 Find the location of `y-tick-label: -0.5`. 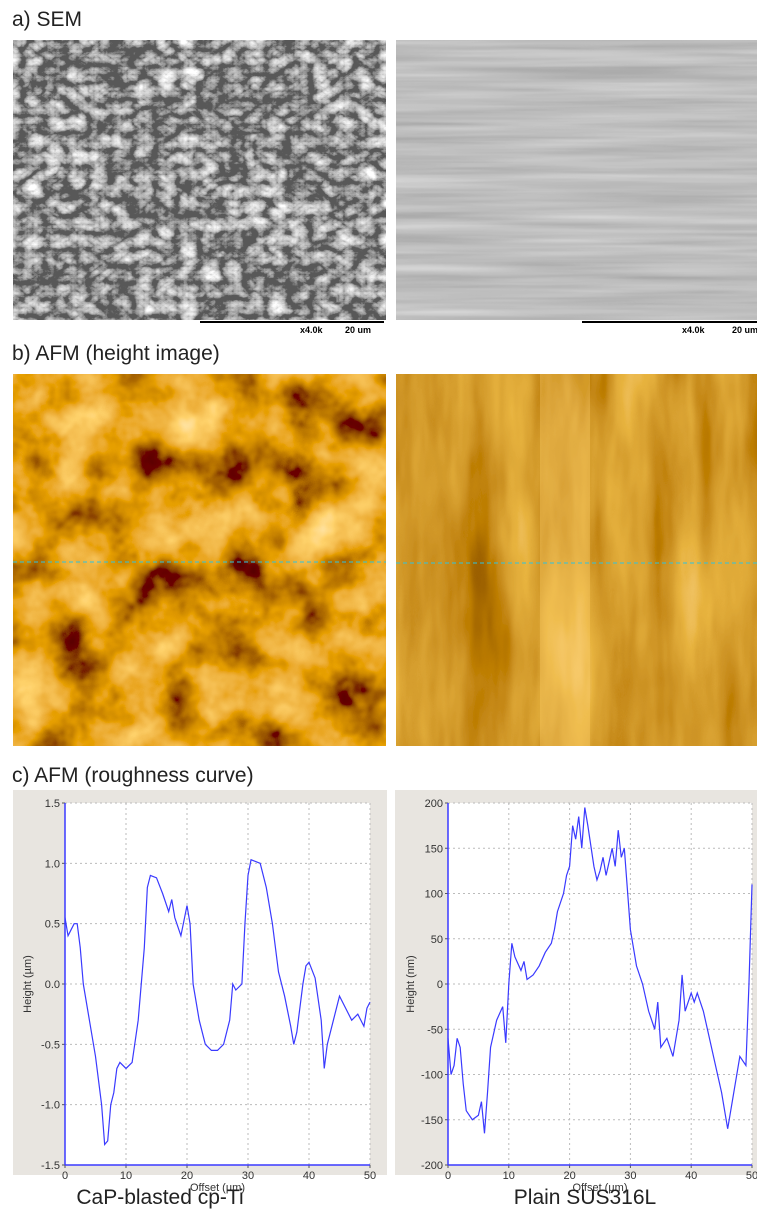

y-tick-label: -0.5 is located at coordinates (50, 1045).